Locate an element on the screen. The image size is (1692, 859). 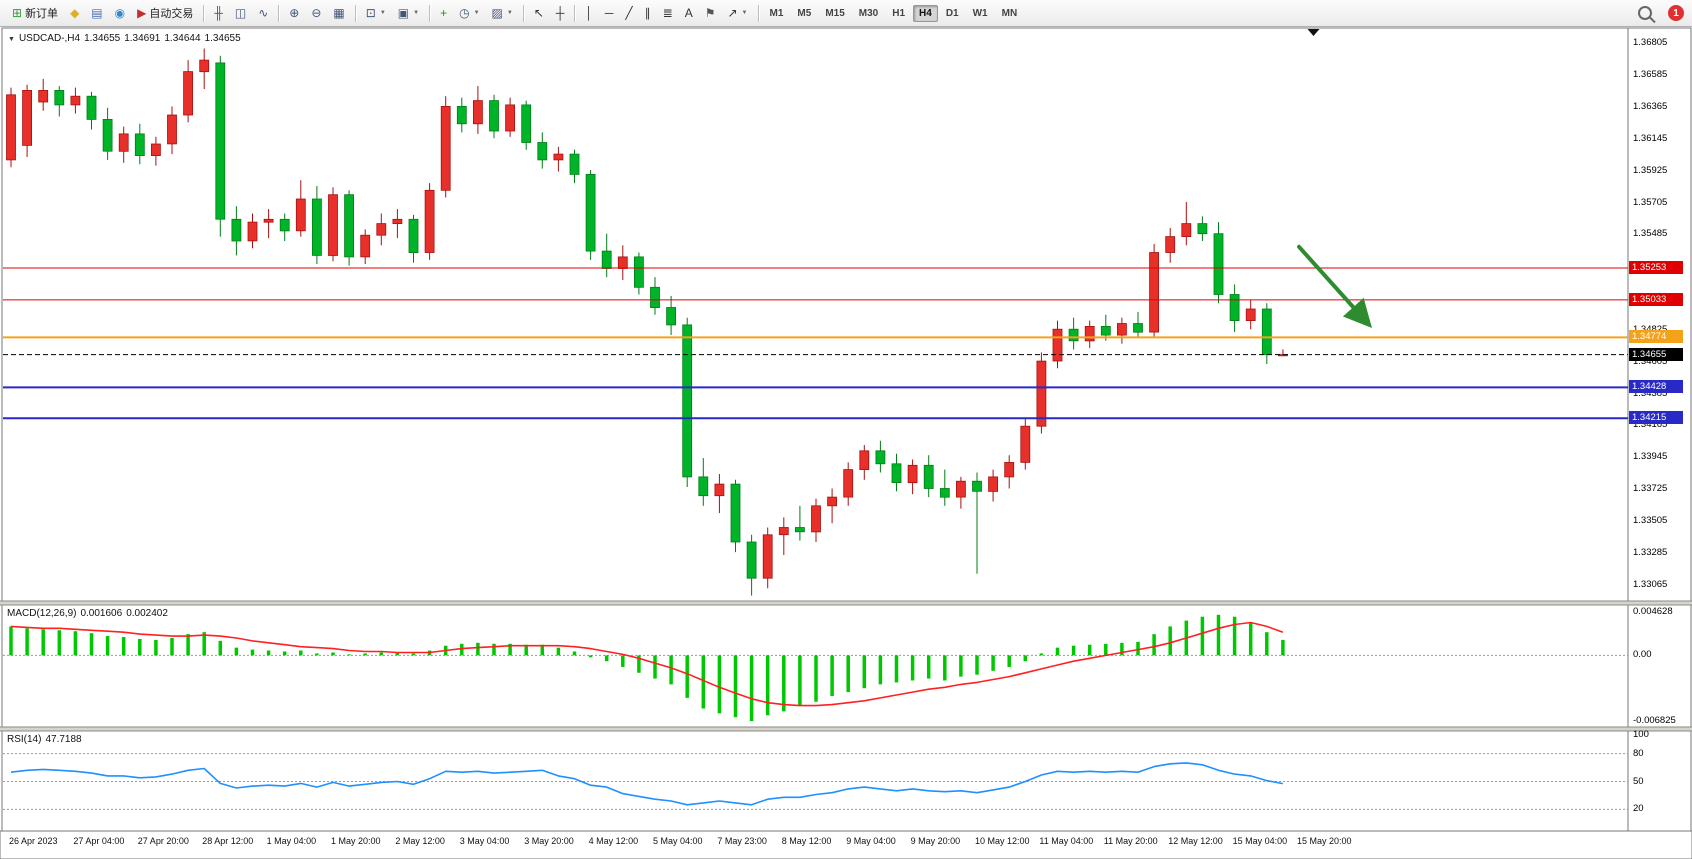
autotrading-icon: ▶ is located at coordinates (142, 13).